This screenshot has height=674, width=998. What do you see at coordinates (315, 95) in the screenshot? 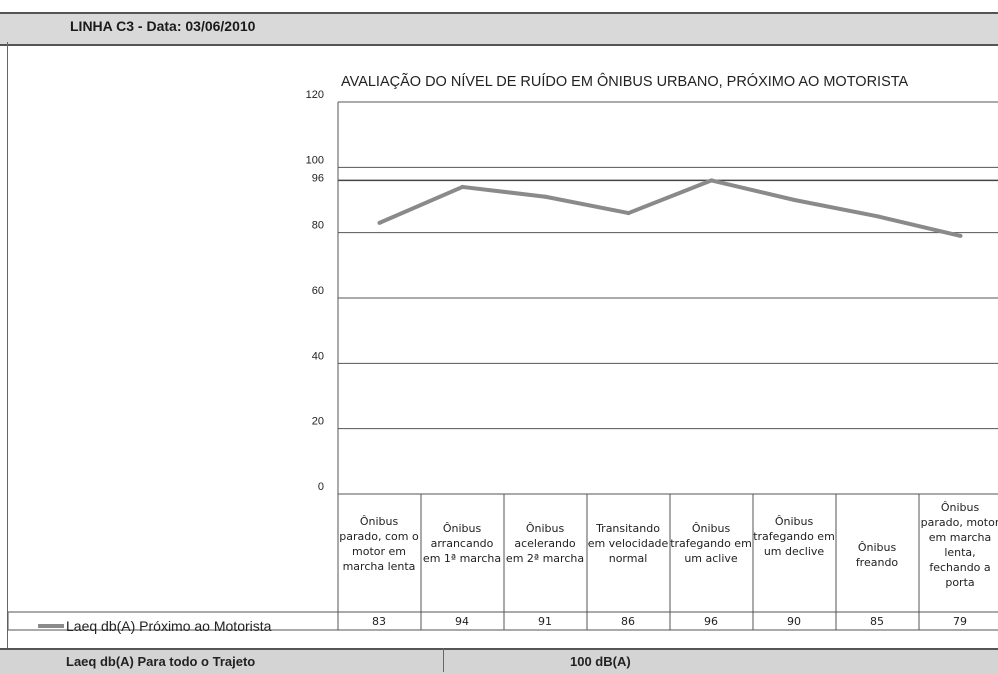
I see `y-tick-label-120: 120` at bounding box center [315, 95].